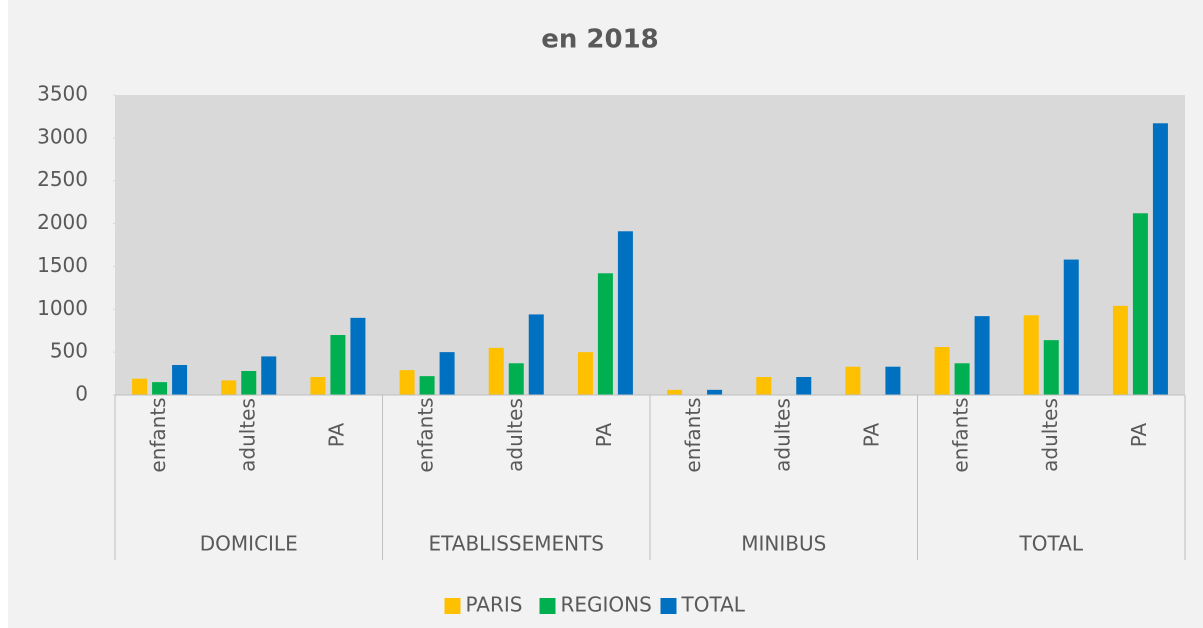  Describe the element at coordinates (62, 222) in the screenshot. I see `y-tick-label: 2000` at that location.